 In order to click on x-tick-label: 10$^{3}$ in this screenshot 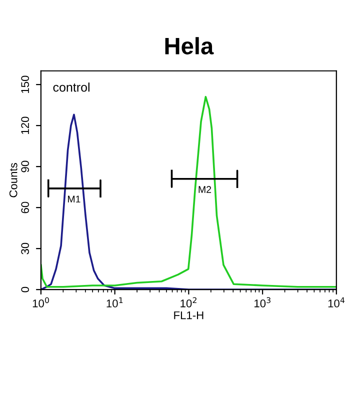, I will do `click(262, 302)`.